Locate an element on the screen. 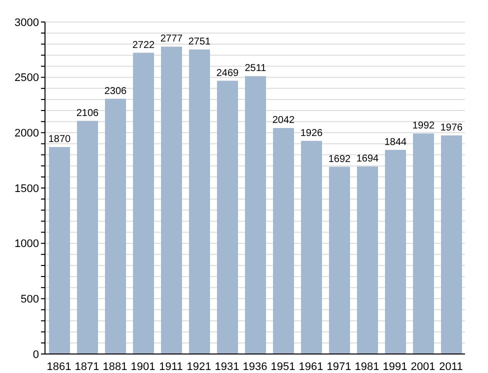  x-tick-label: 1936 is located at coordinates (255, 366).